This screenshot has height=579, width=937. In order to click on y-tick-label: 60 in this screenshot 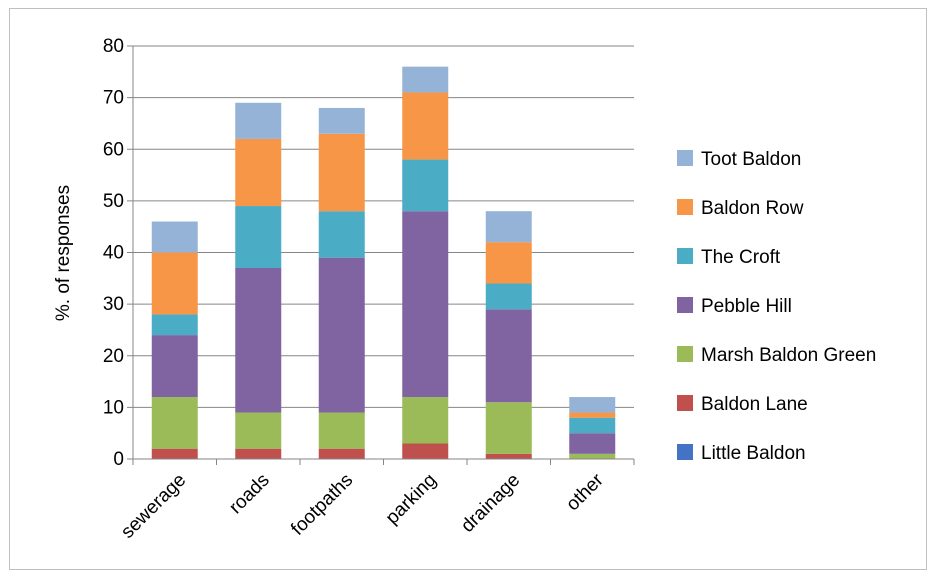, I will do `click(113, 149)`.